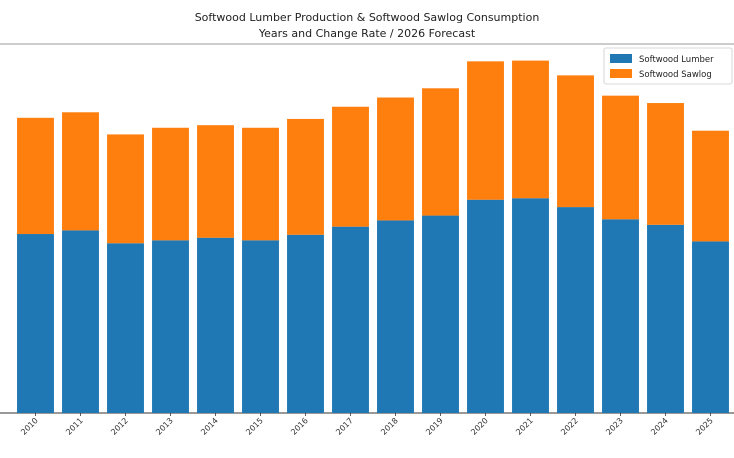 The height and width of the screenshot is (458, 734). I want to click on bar-lumber-2013, so click(170, 326).